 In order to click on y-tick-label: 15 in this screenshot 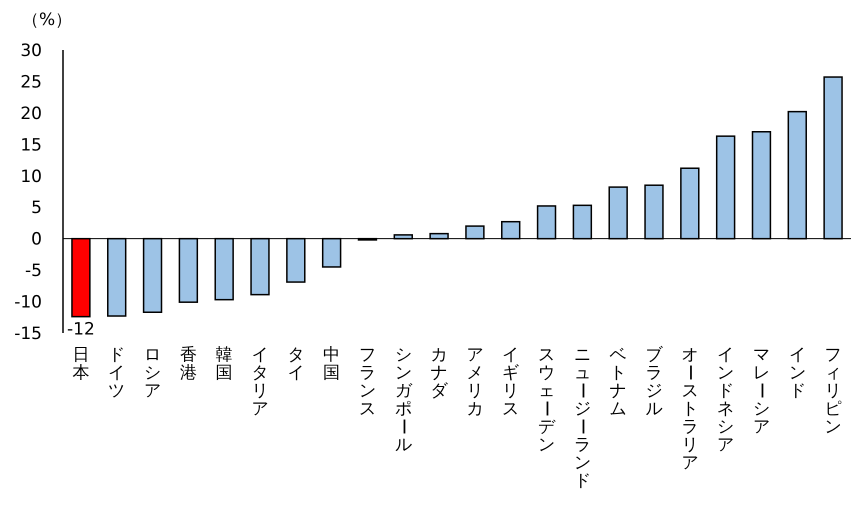, I will do `click(31, 145)`.